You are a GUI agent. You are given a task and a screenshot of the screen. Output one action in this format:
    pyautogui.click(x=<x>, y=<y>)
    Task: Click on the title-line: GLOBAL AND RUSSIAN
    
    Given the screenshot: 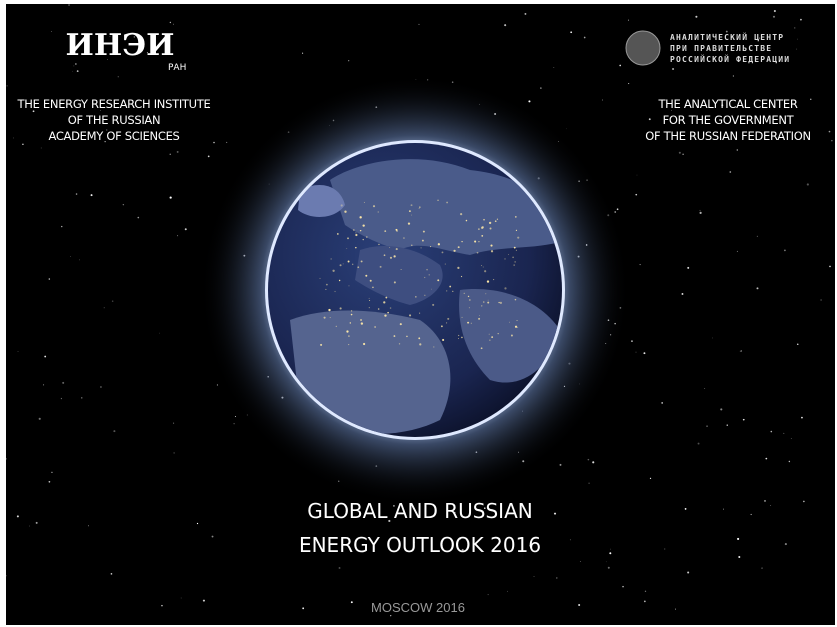 What is the action you would take?
    pyautogui.click(x=419, y=511)
    